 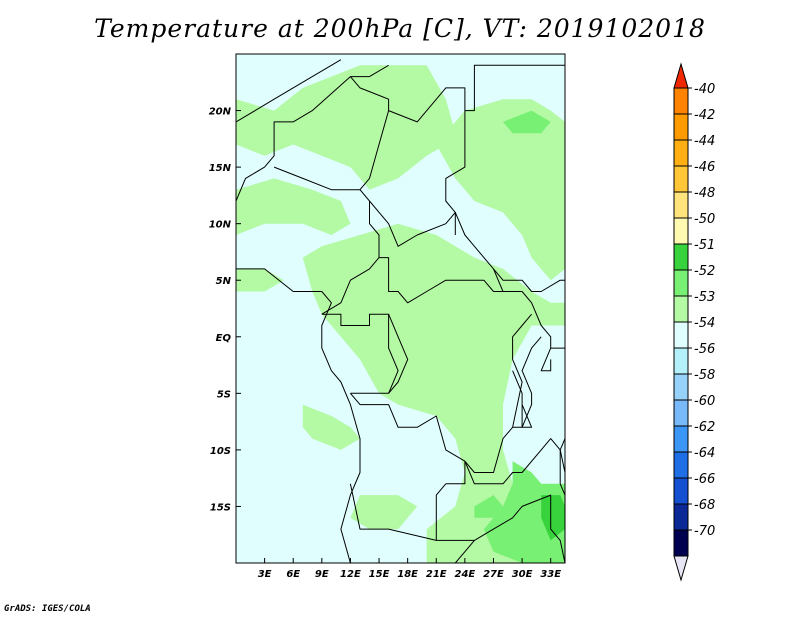 I want to click on colorbar-label: -64, so click(x=704, y=453).